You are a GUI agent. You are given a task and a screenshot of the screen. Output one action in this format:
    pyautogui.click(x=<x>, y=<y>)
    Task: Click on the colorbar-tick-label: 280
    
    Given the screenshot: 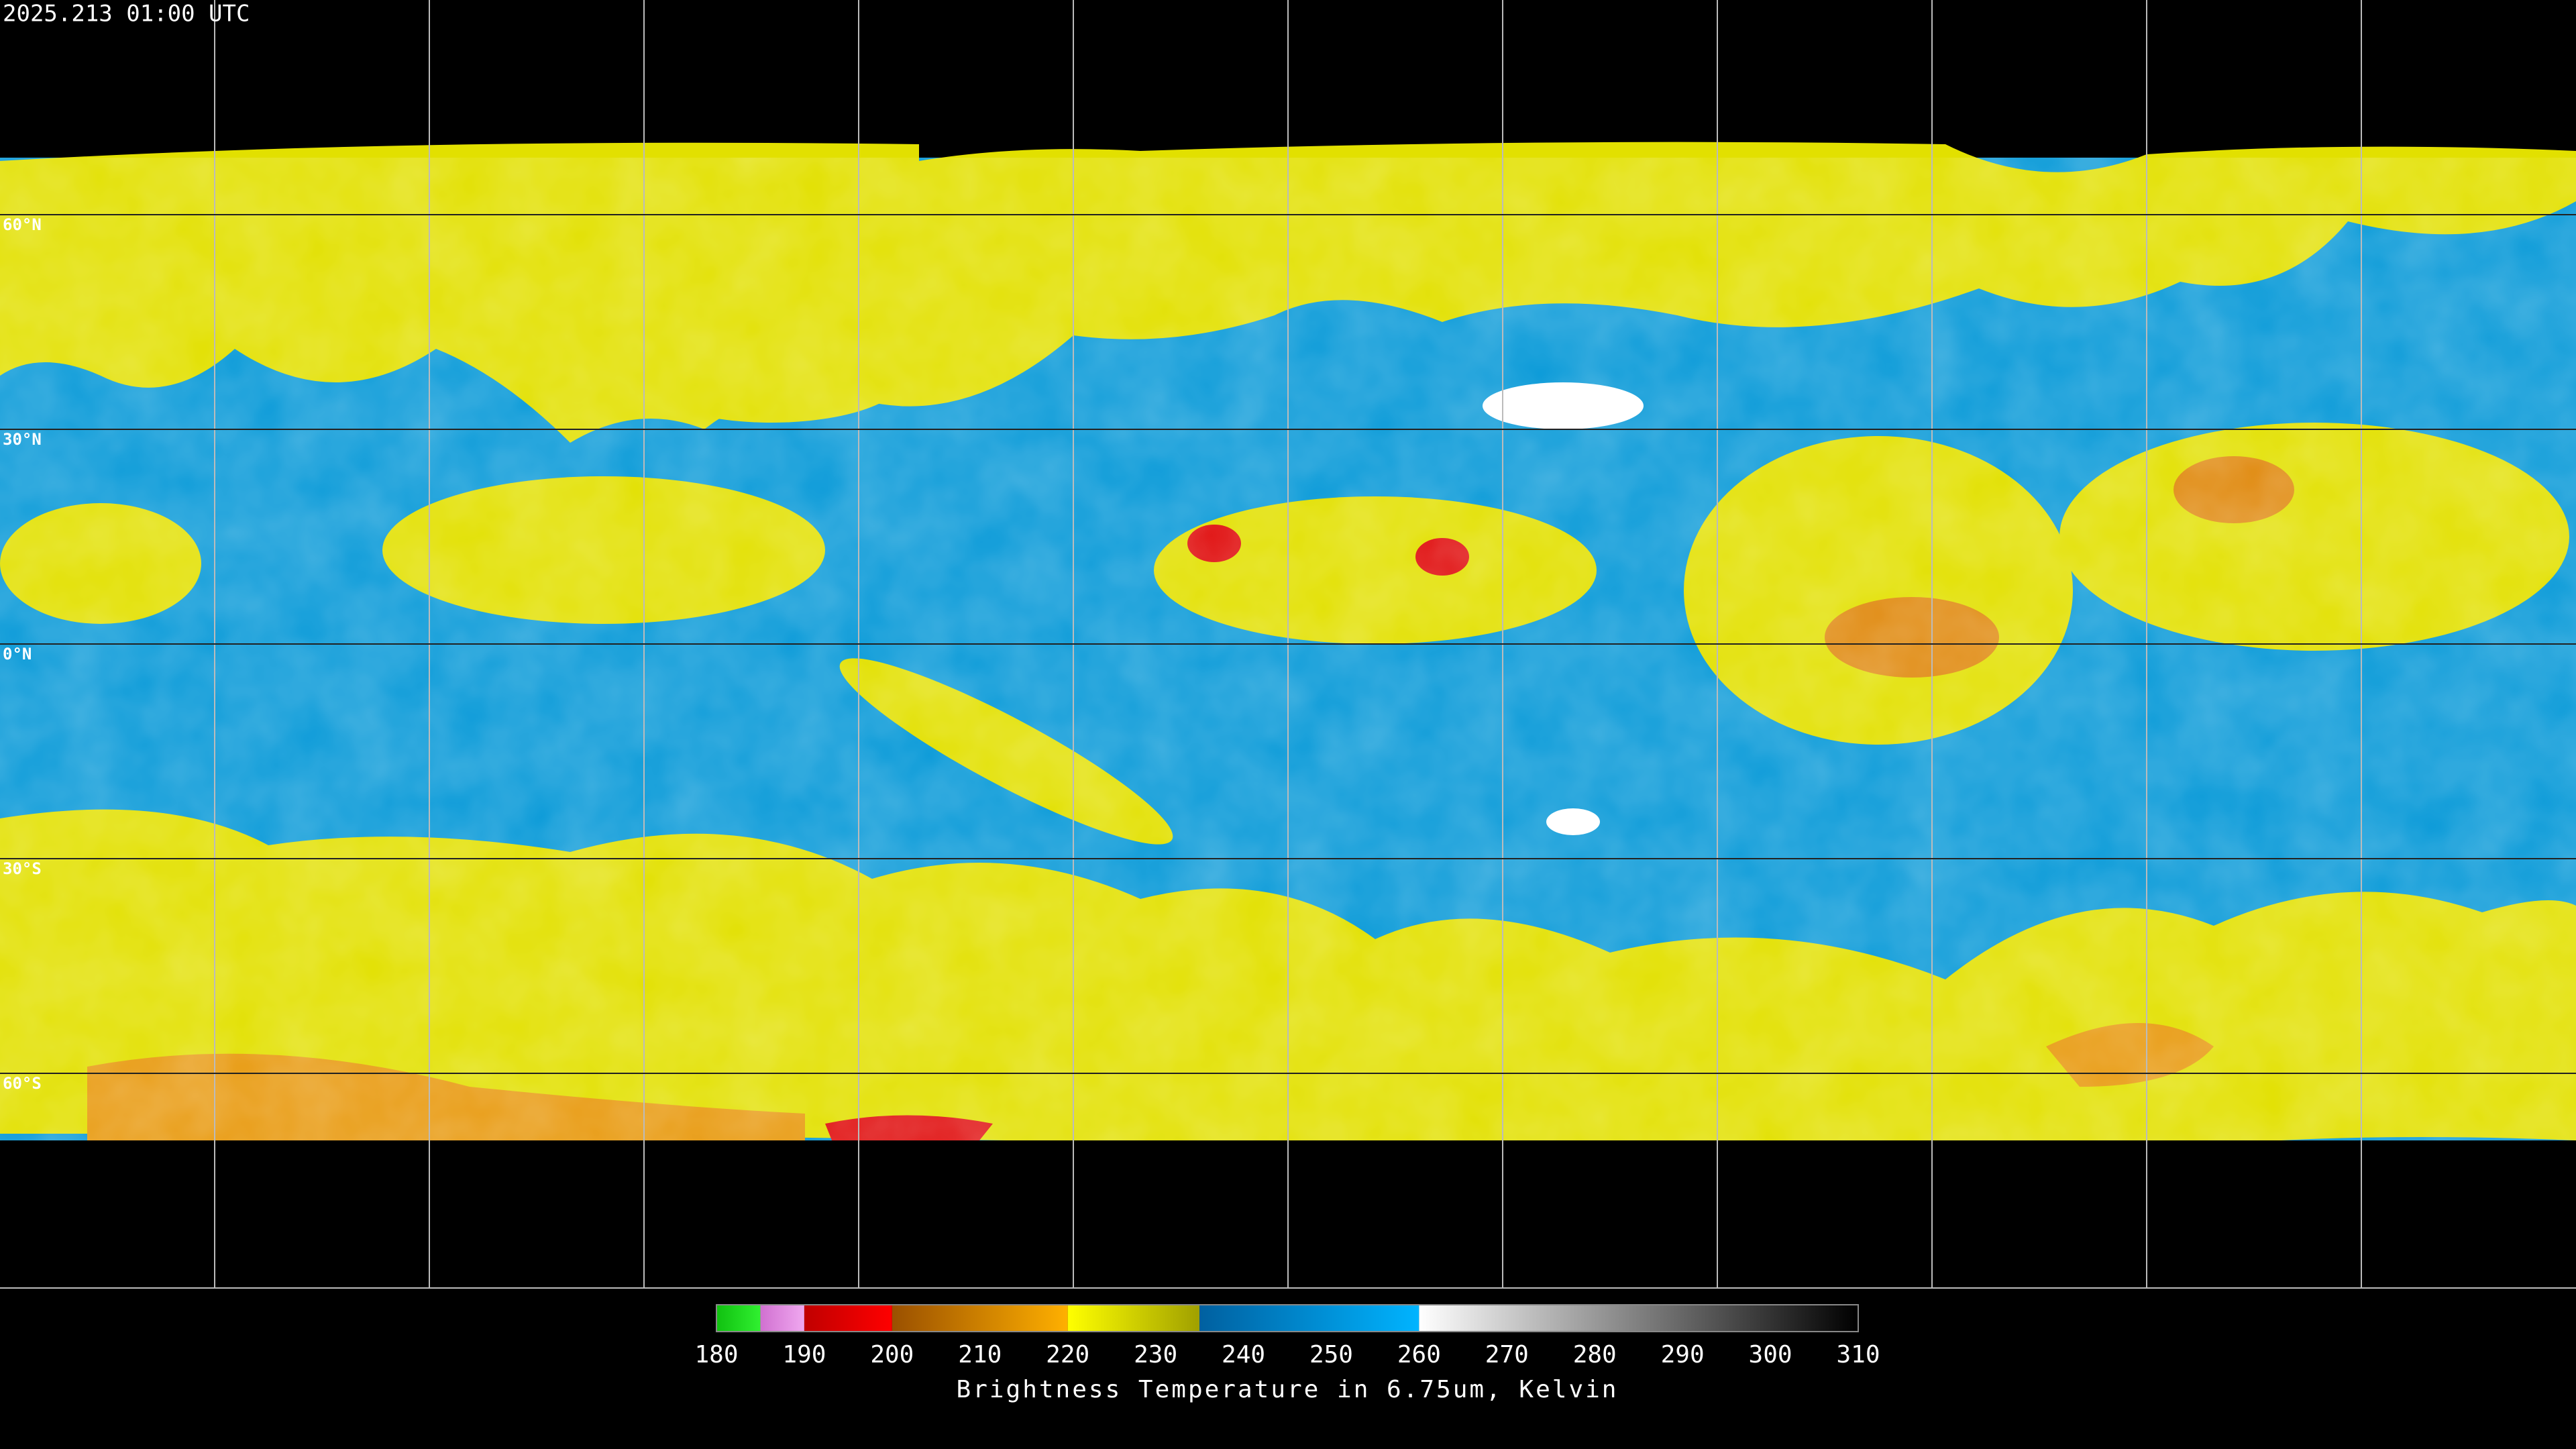 What is the action you would take?
    pyautogui.click(x=1595, y=1354)
    